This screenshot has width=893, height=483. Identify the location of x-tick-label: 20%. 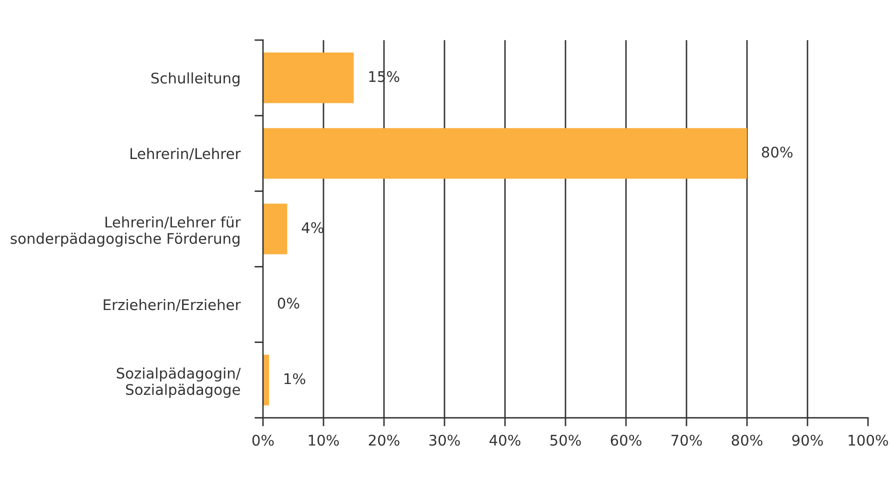
(384, 440).